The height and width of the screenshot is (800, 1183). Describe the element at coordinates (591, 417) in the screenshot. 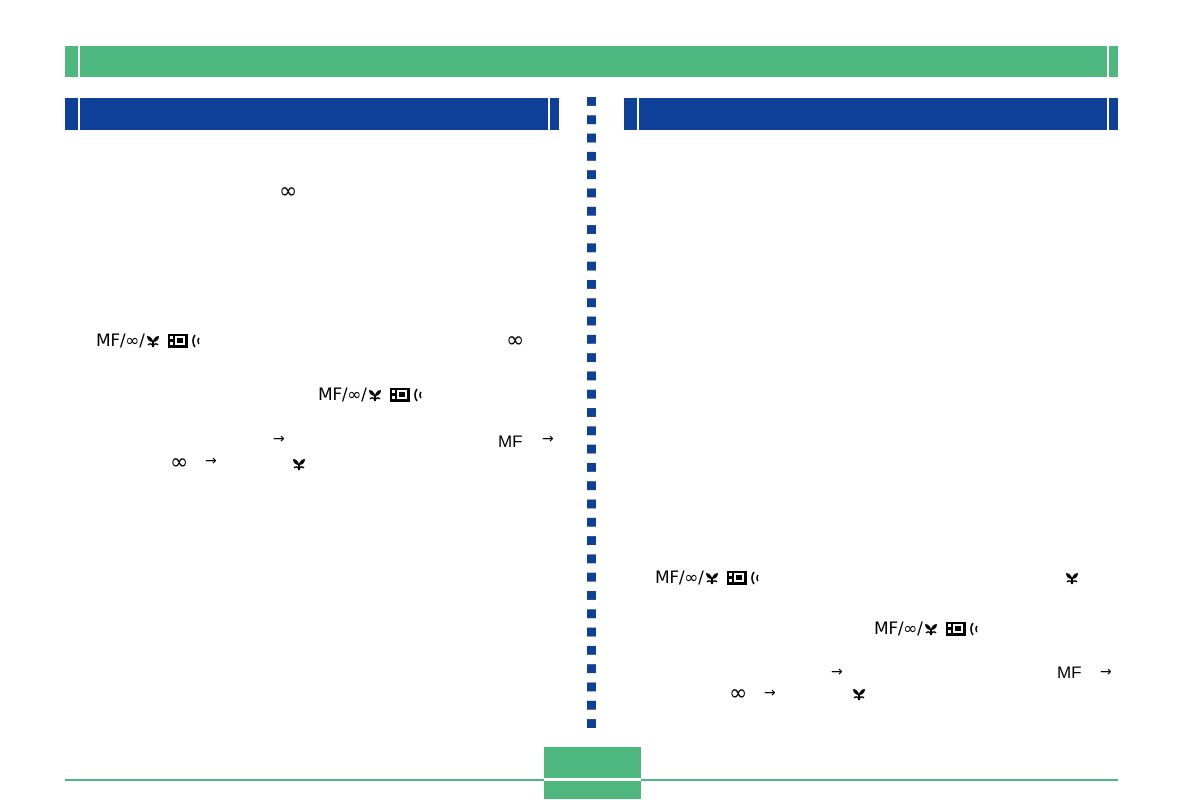

I see `column-divider` at that location.